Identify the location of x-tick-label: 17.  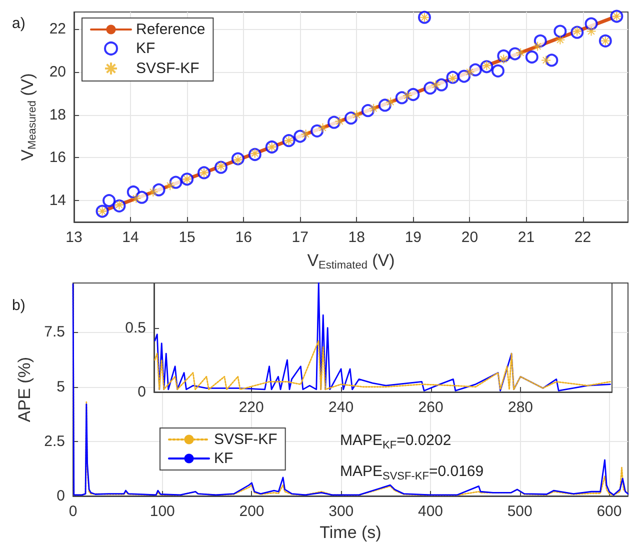
(300, 237).